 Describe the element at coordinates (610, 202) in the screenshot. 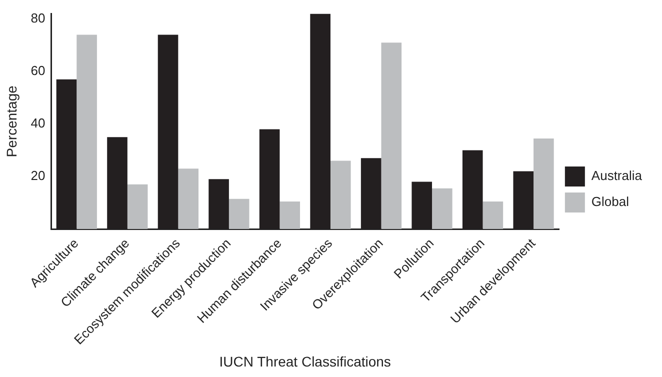

I see `legend-label: Global` at that location.